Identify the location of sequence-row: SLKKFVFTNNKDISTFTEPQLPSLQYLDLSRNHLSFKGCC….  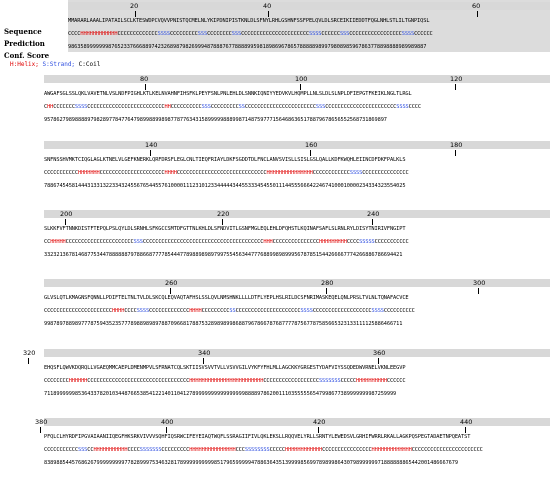
(225, 229).